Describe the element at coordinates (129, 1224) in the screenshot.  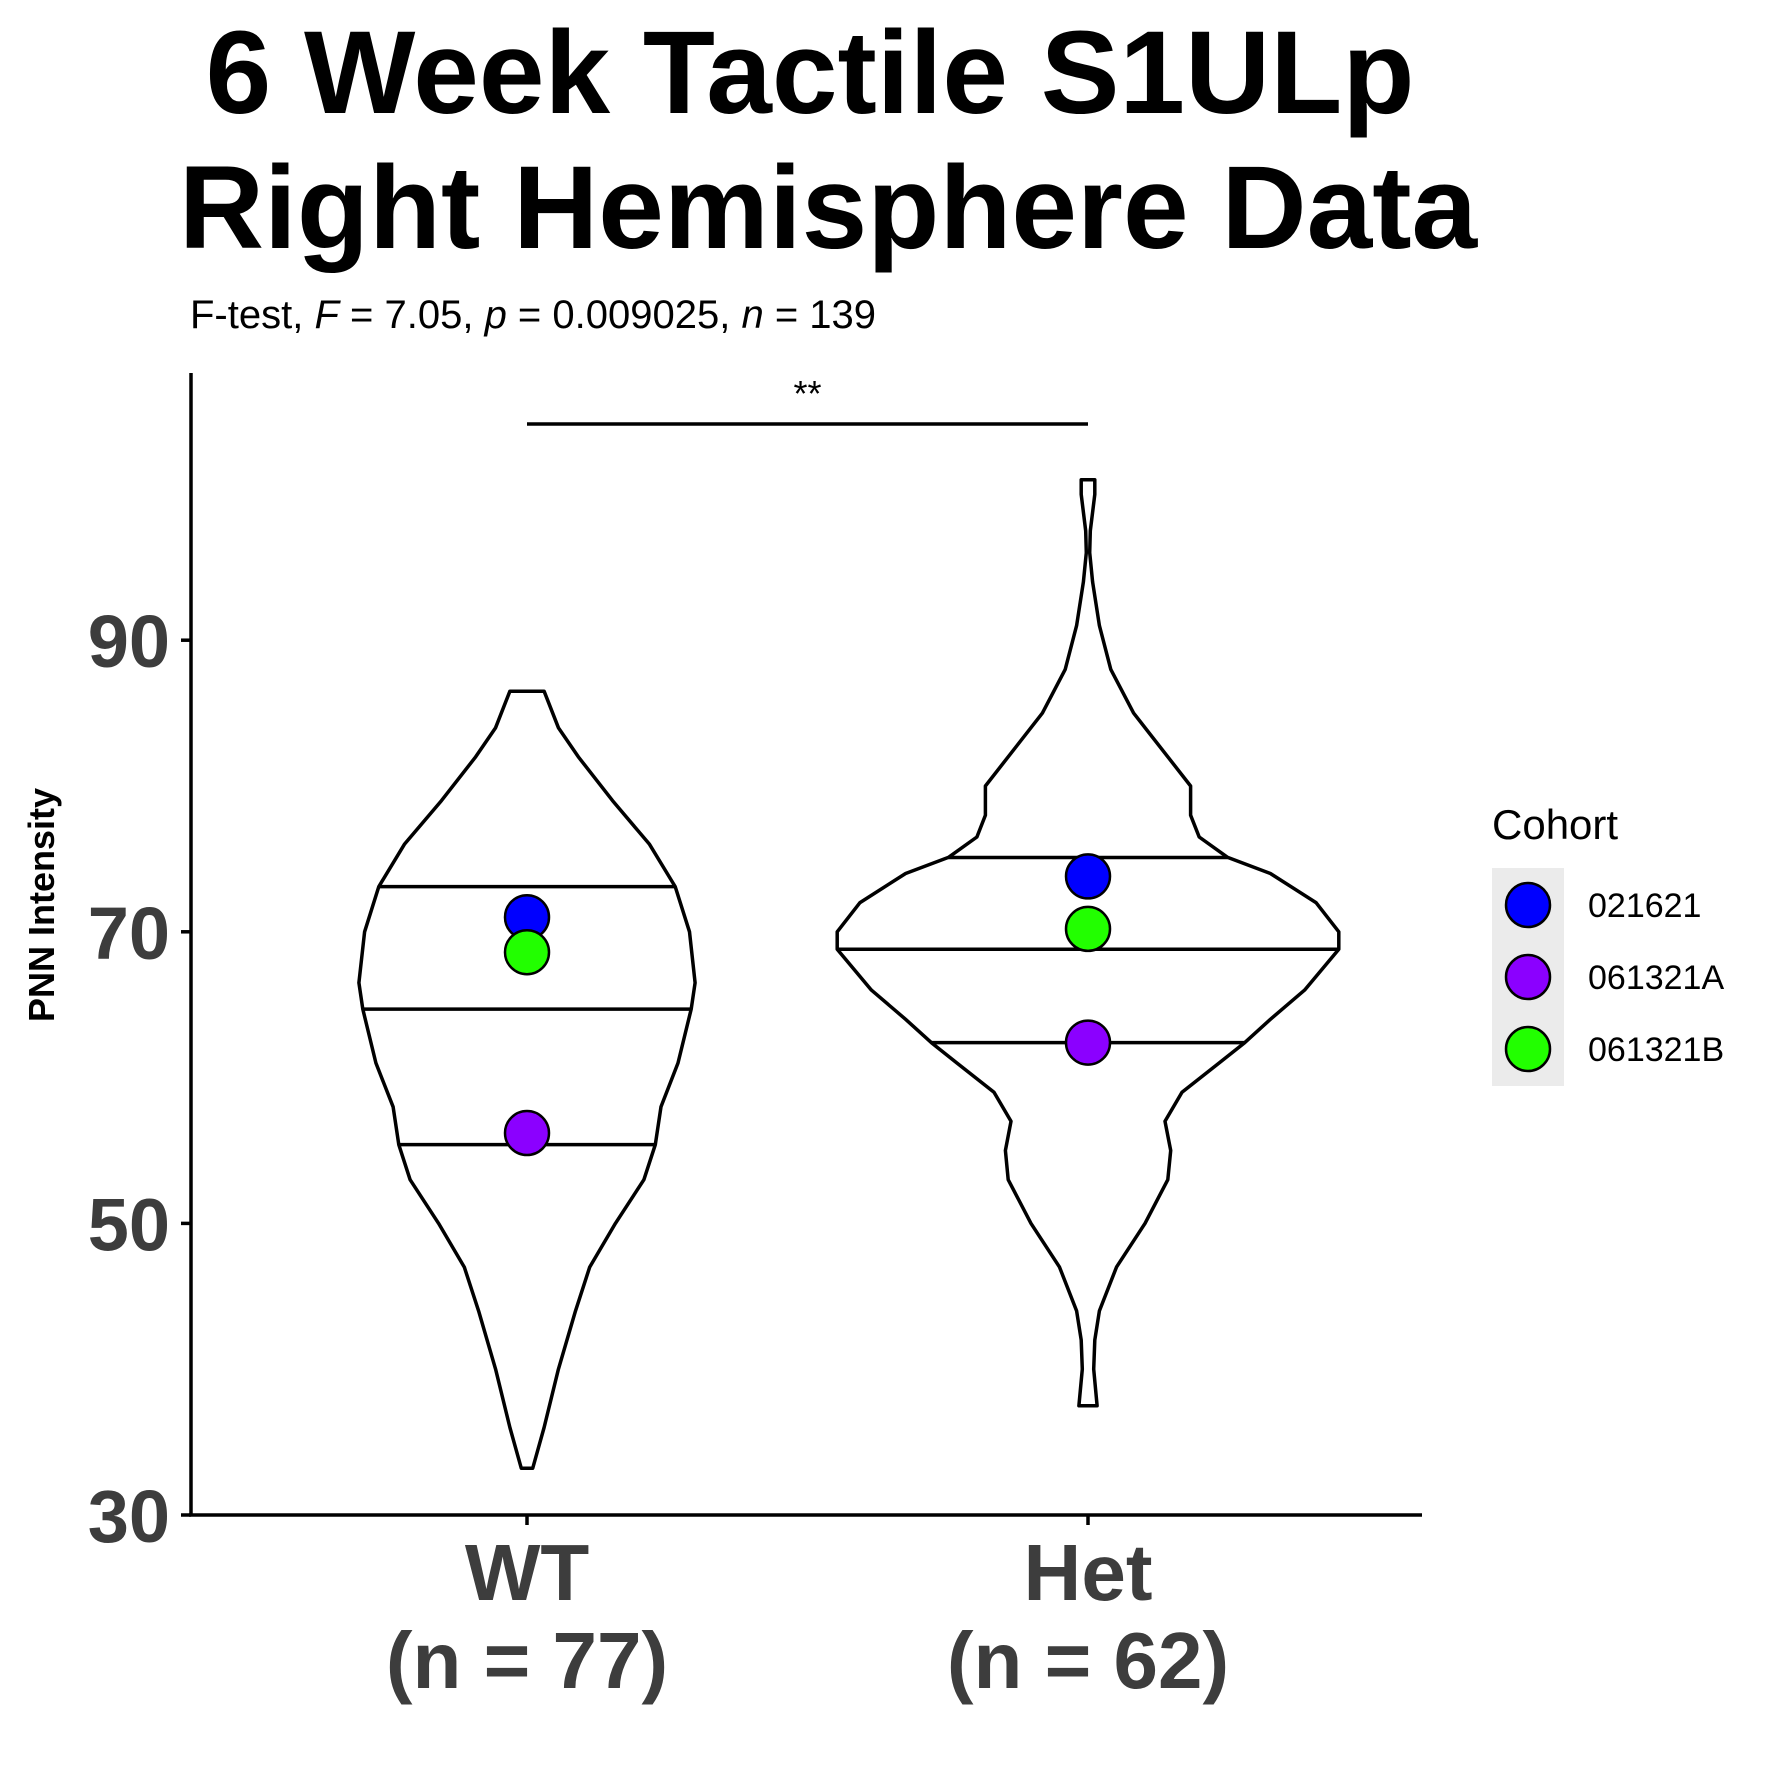
I see `y-tick-label-50: 50` at that location.